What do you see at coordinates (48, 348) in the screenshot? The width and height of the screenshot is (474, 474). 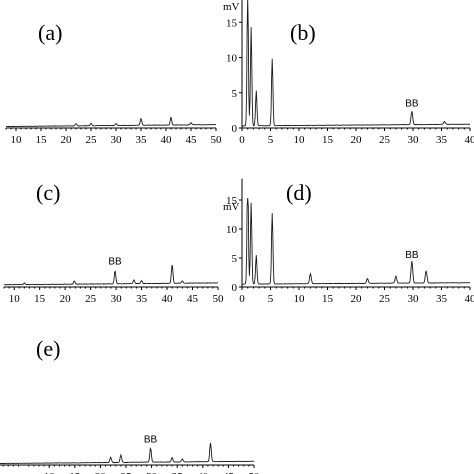 I see `panel-label: (e)` at bounding box center [48, 348].